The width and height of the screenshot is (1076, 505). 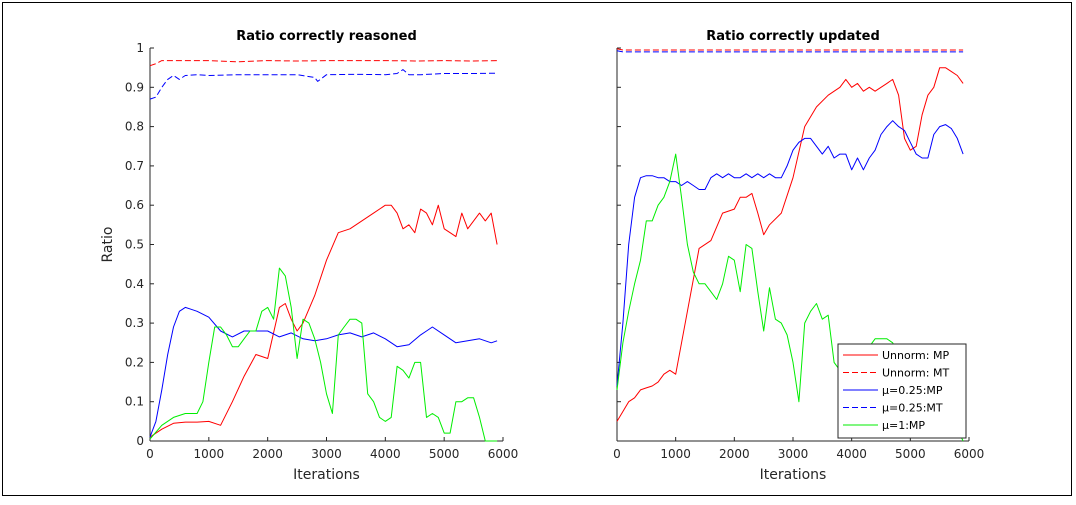 I want to click on y-tick-label: 0.1, so click(x=134, y=402).